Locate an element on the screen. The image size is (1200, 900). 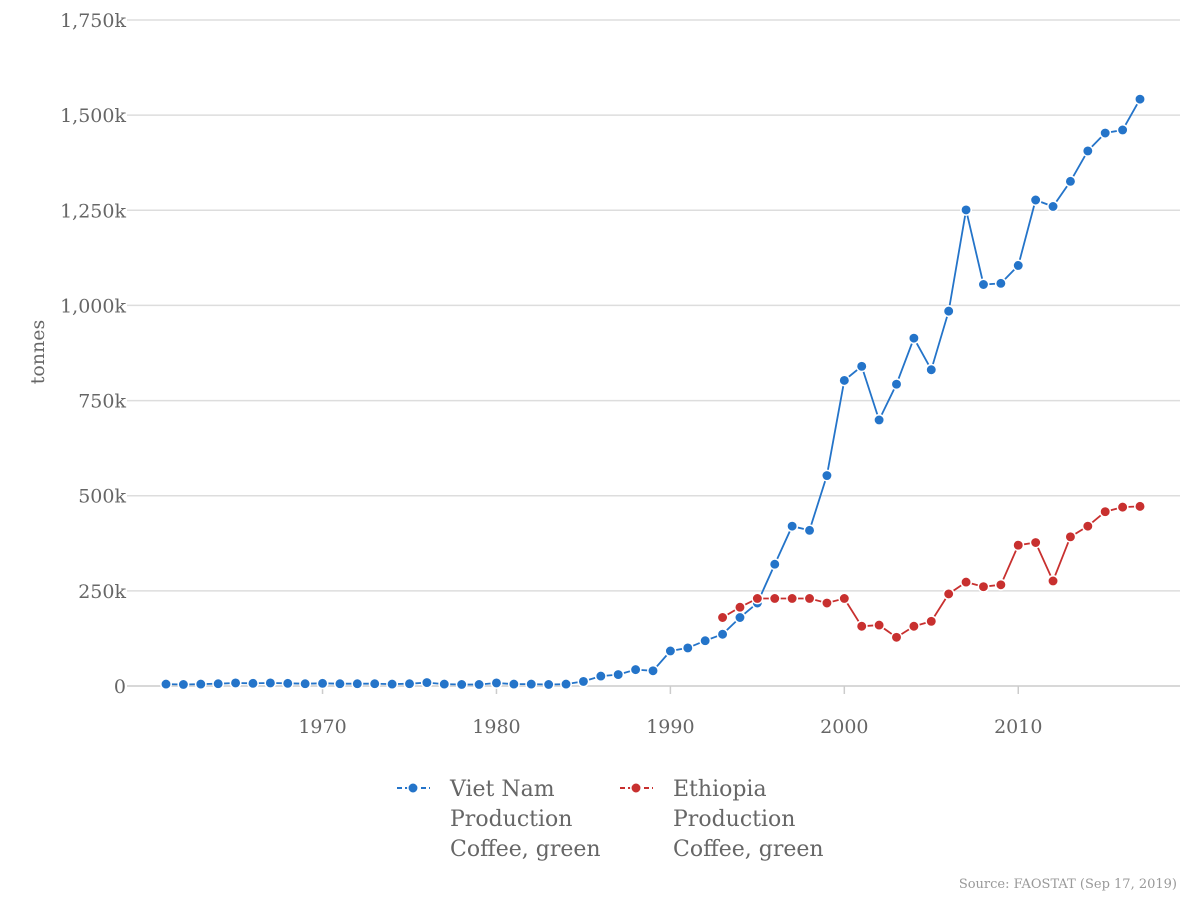
y-tick-label: 750k is located at coordinates (102, 402).